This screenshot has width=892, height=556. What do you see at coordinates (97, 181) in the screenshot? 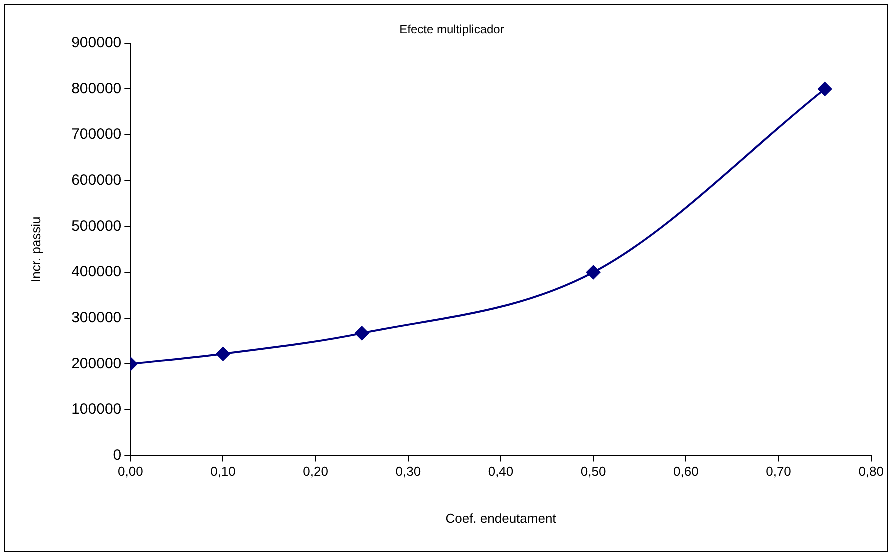
I see `y-tick-label: 600000` at bounding box center [97, 181].